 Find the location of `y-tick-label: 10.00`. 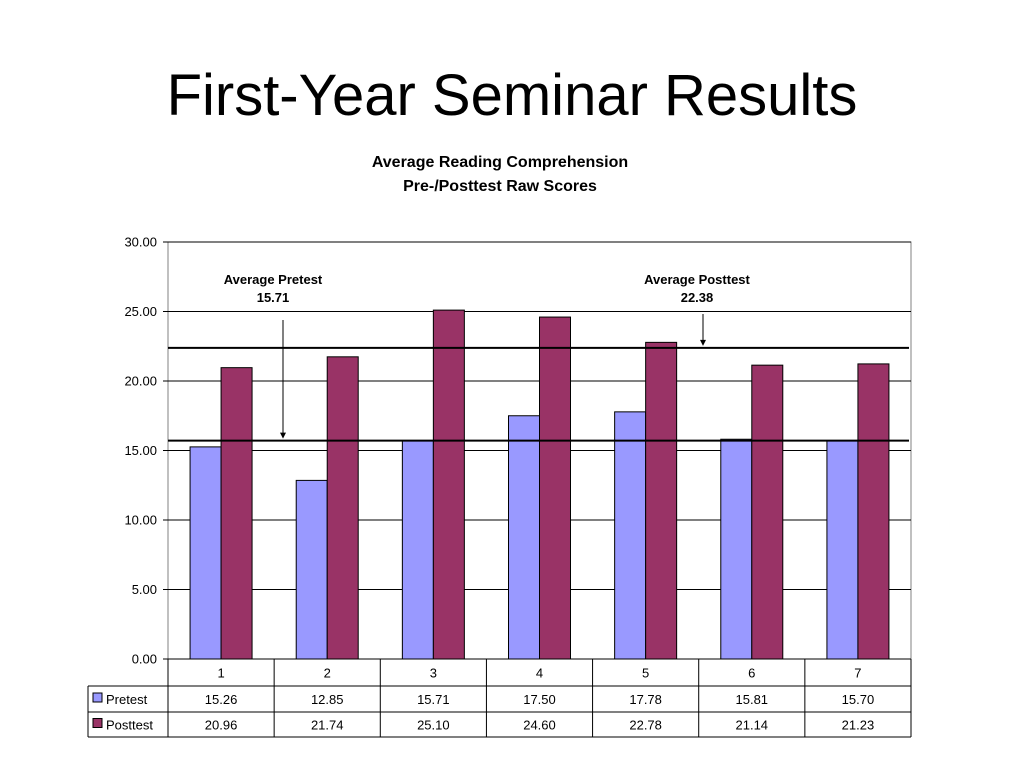

y-tick-label: 10.00 is located at coordinates (140, 520).